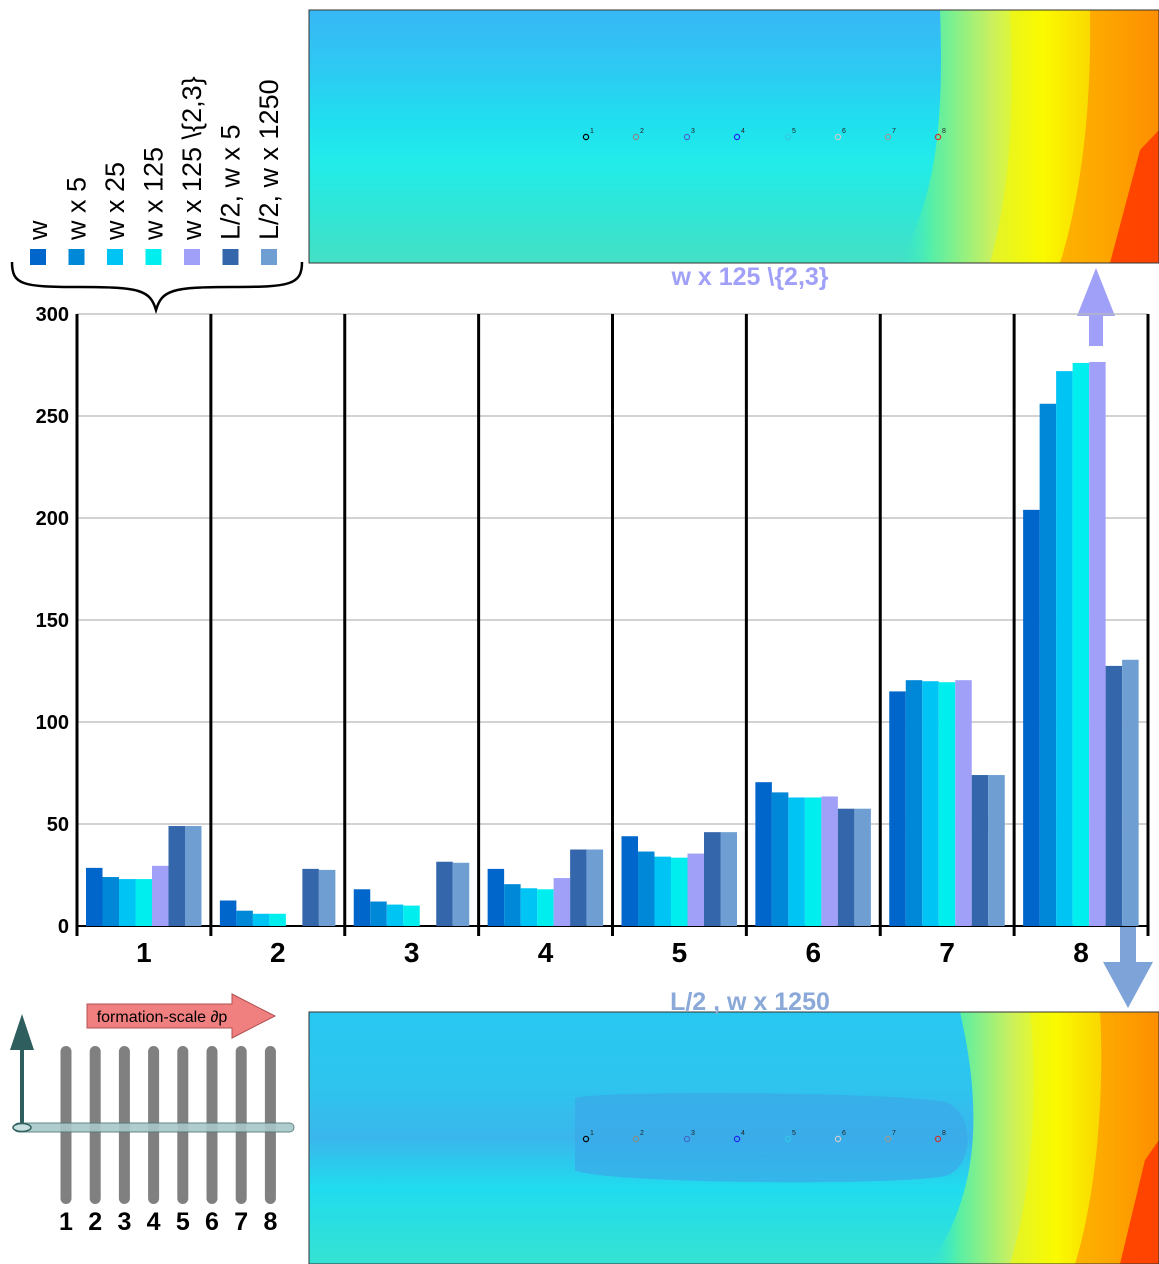 The height and width of the screenshot is (1264, 1159). Describe the element at coordinates (115, 201) in the screenshot. I see `legend-label: w x 25` at that location.